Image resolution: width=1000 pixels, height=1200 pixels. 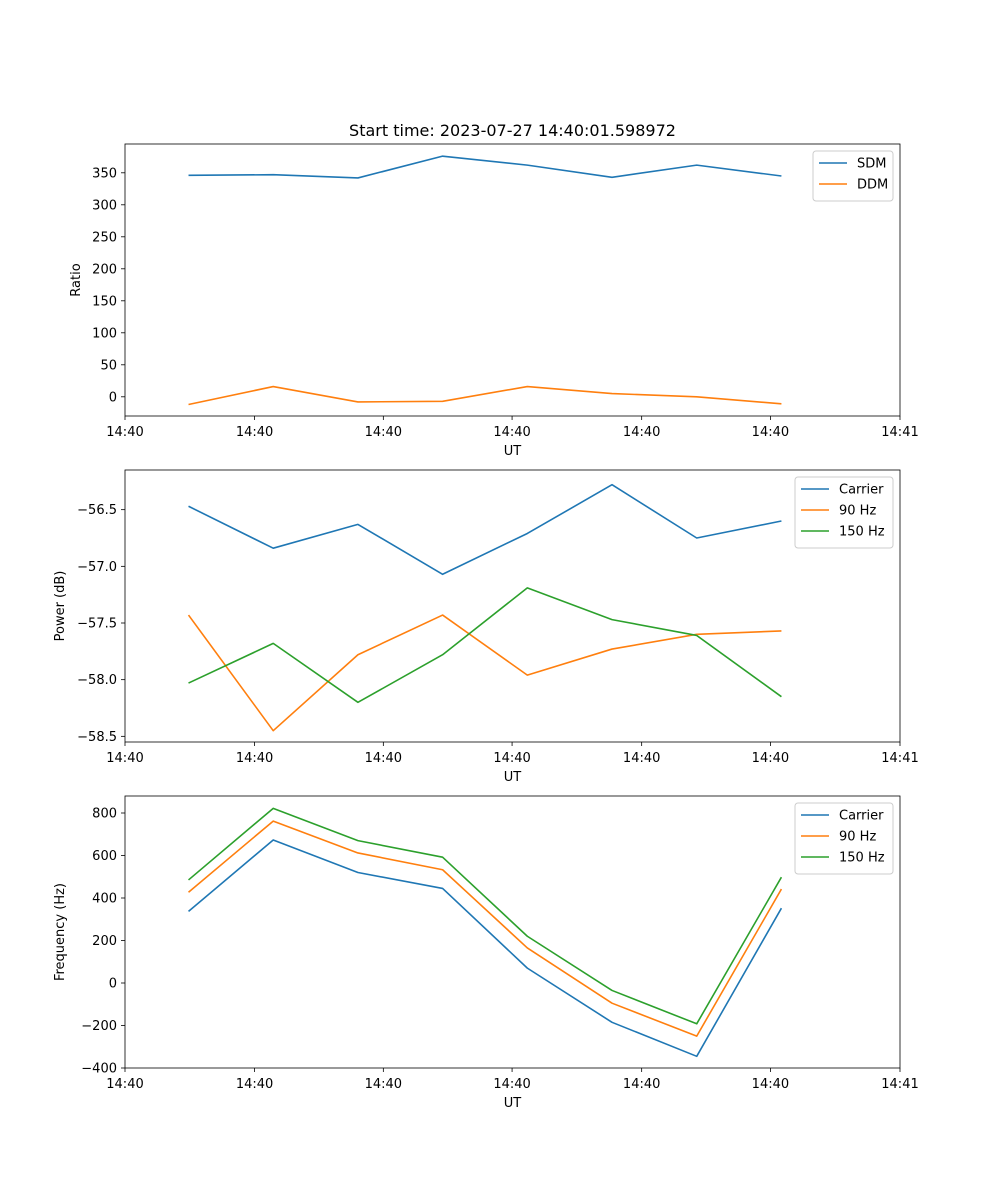 I want to click on y-tick-label: −58.0, so click(x=97, y=680).